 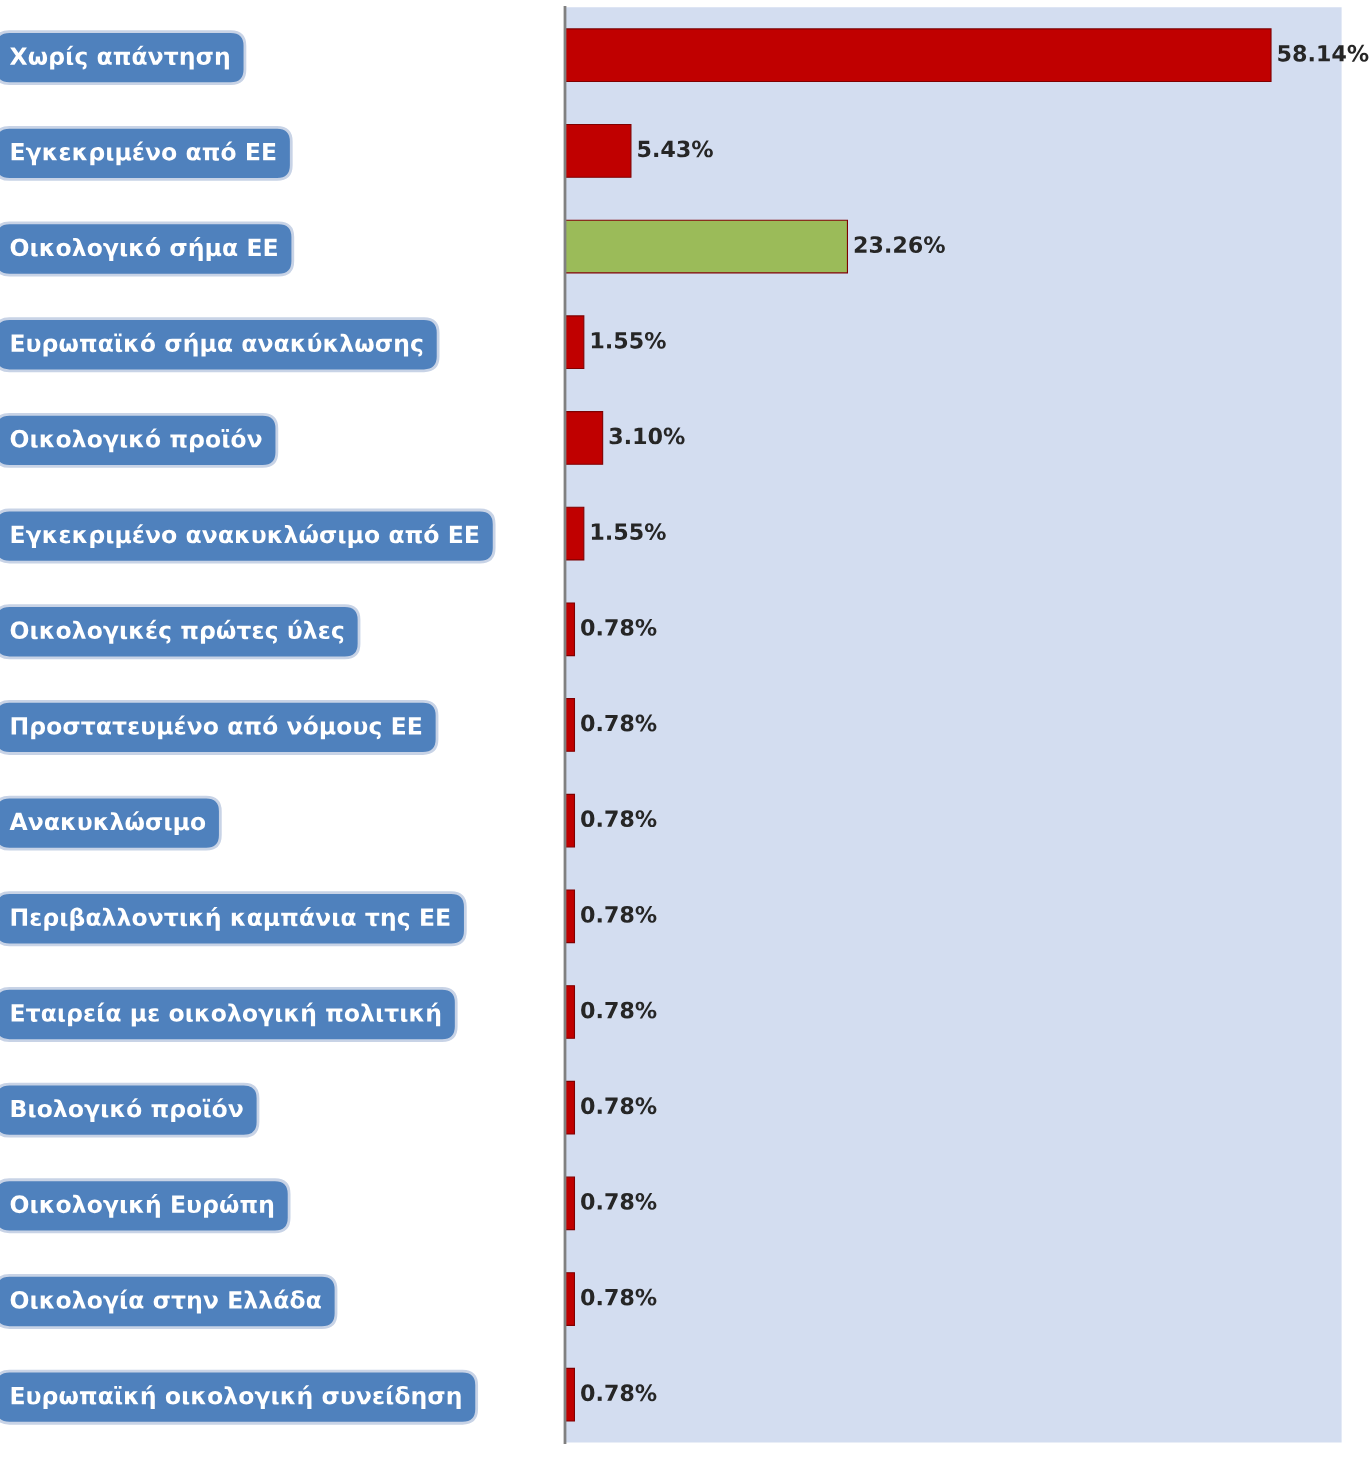 What do you see at coordinates (647, 436) in the screenshot?
I see `data-label: 3.10%` at bounding box center [647, 436].